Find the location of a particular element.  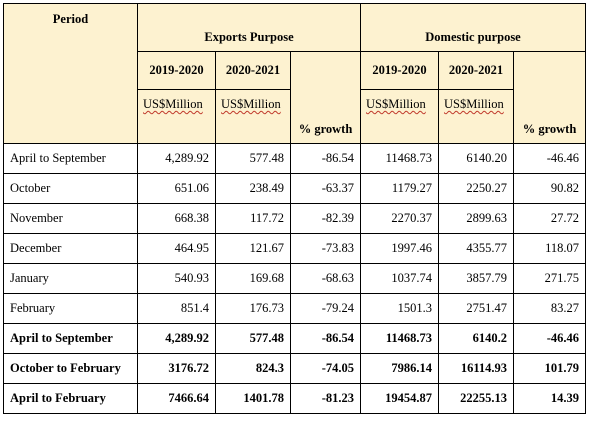

period-label: October is located at coordinates (70, 188).